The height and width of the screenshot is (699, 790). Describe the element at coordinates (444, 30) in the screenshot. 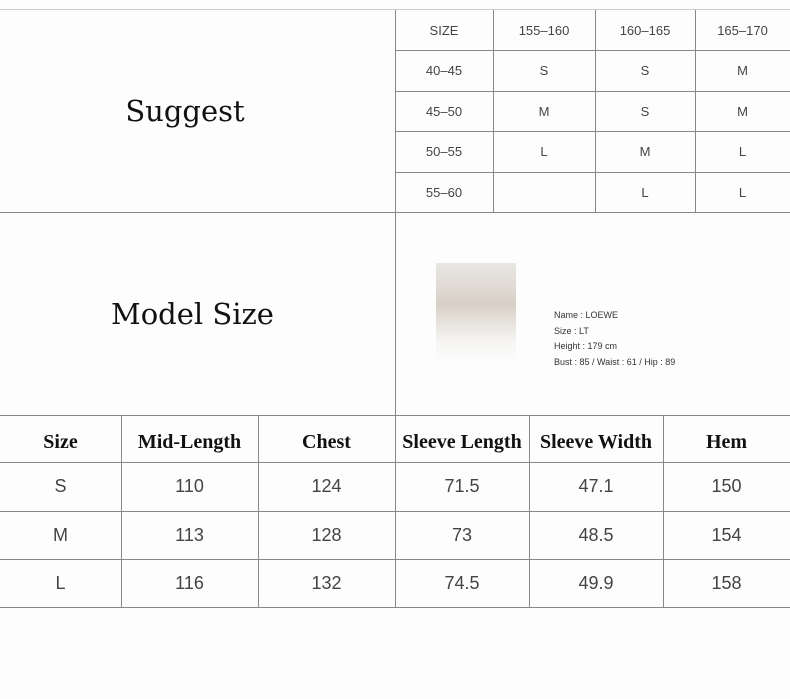

I see `header-cell: SIZE` at that location.